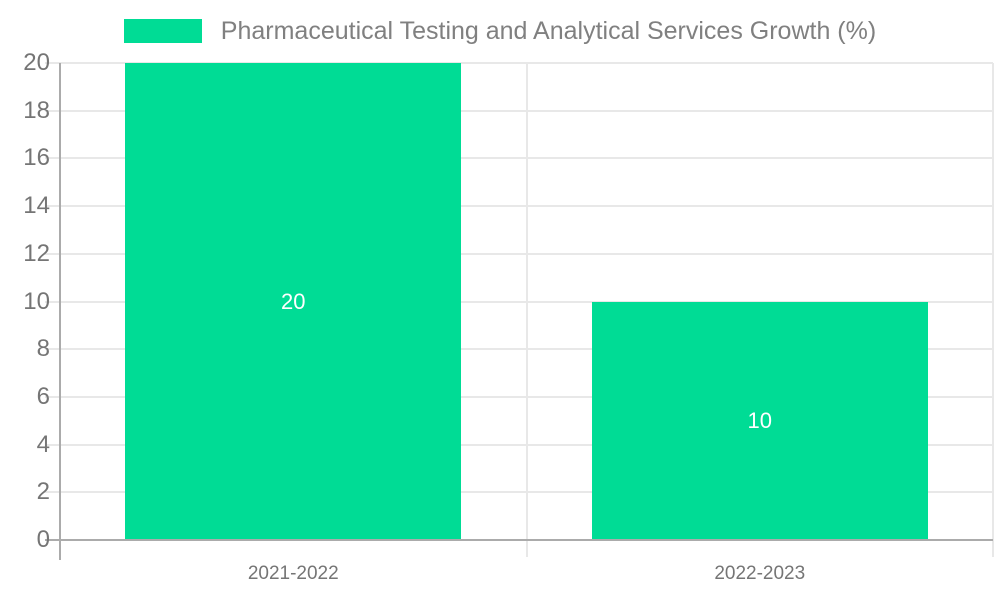 The image size is (1000, 600). Describe the element at coordinates (760, 573) in the screenshot. I see `x-tick-label: 2022-2023` at that location.